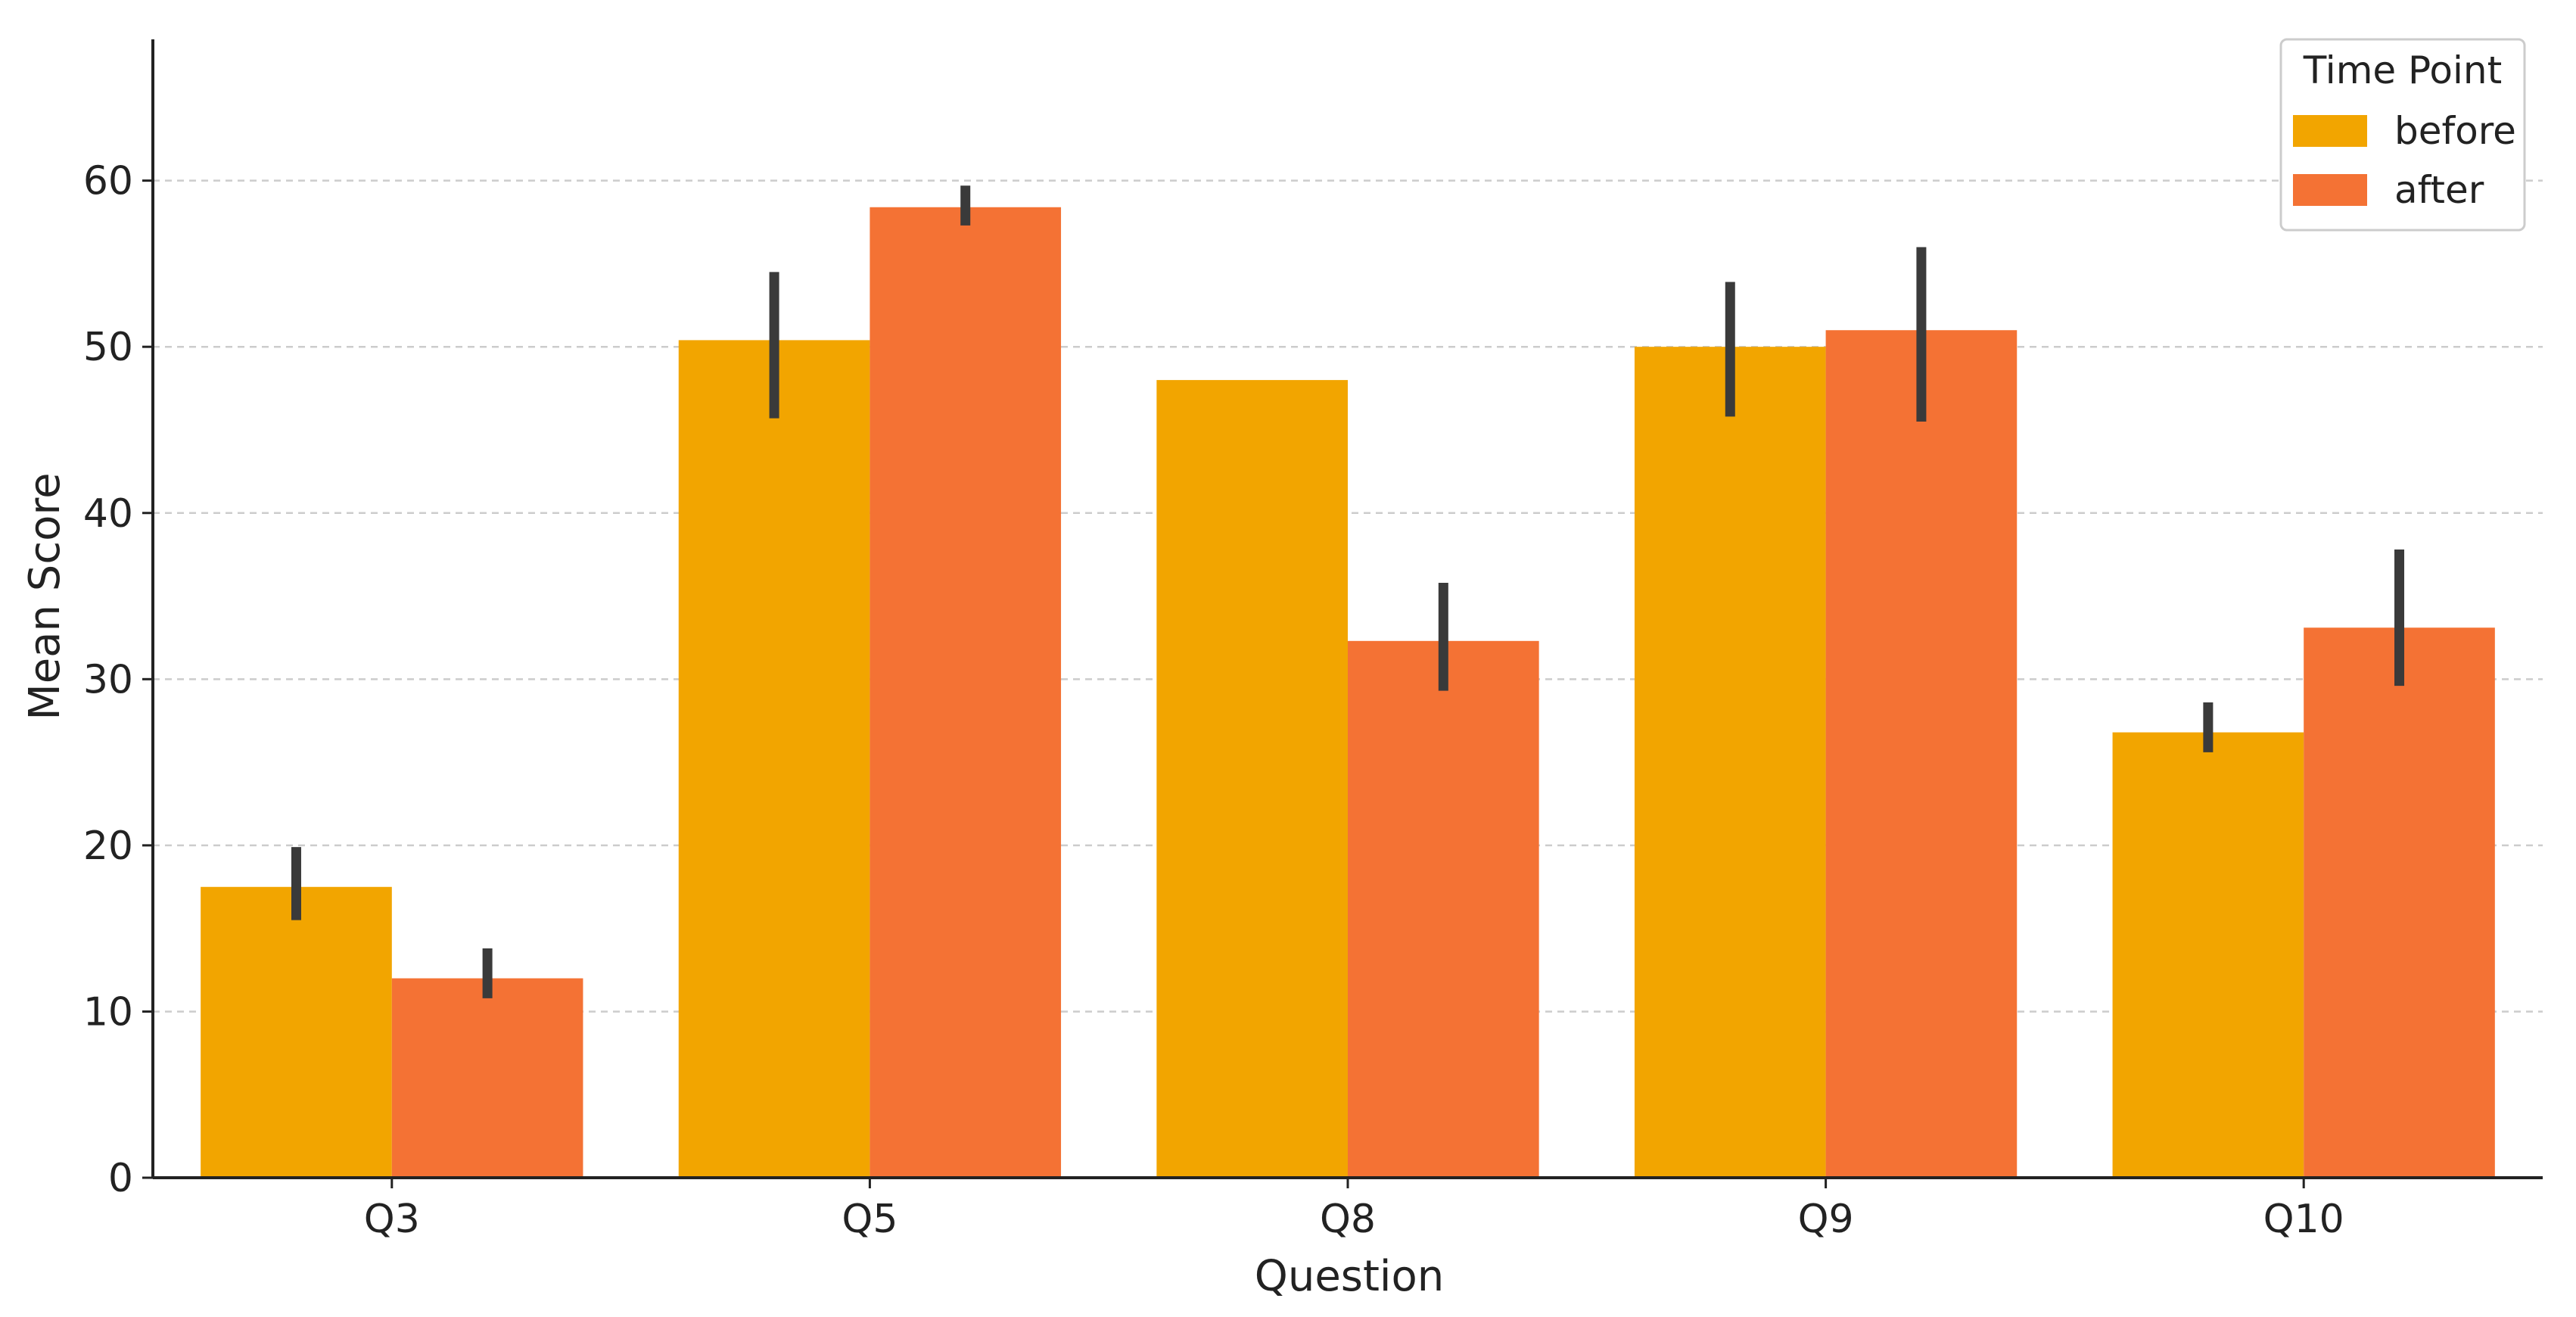 The width and height of the screenshot is (2576, 1317). I want to click on bar-before-Q9, so click(1730, 762).